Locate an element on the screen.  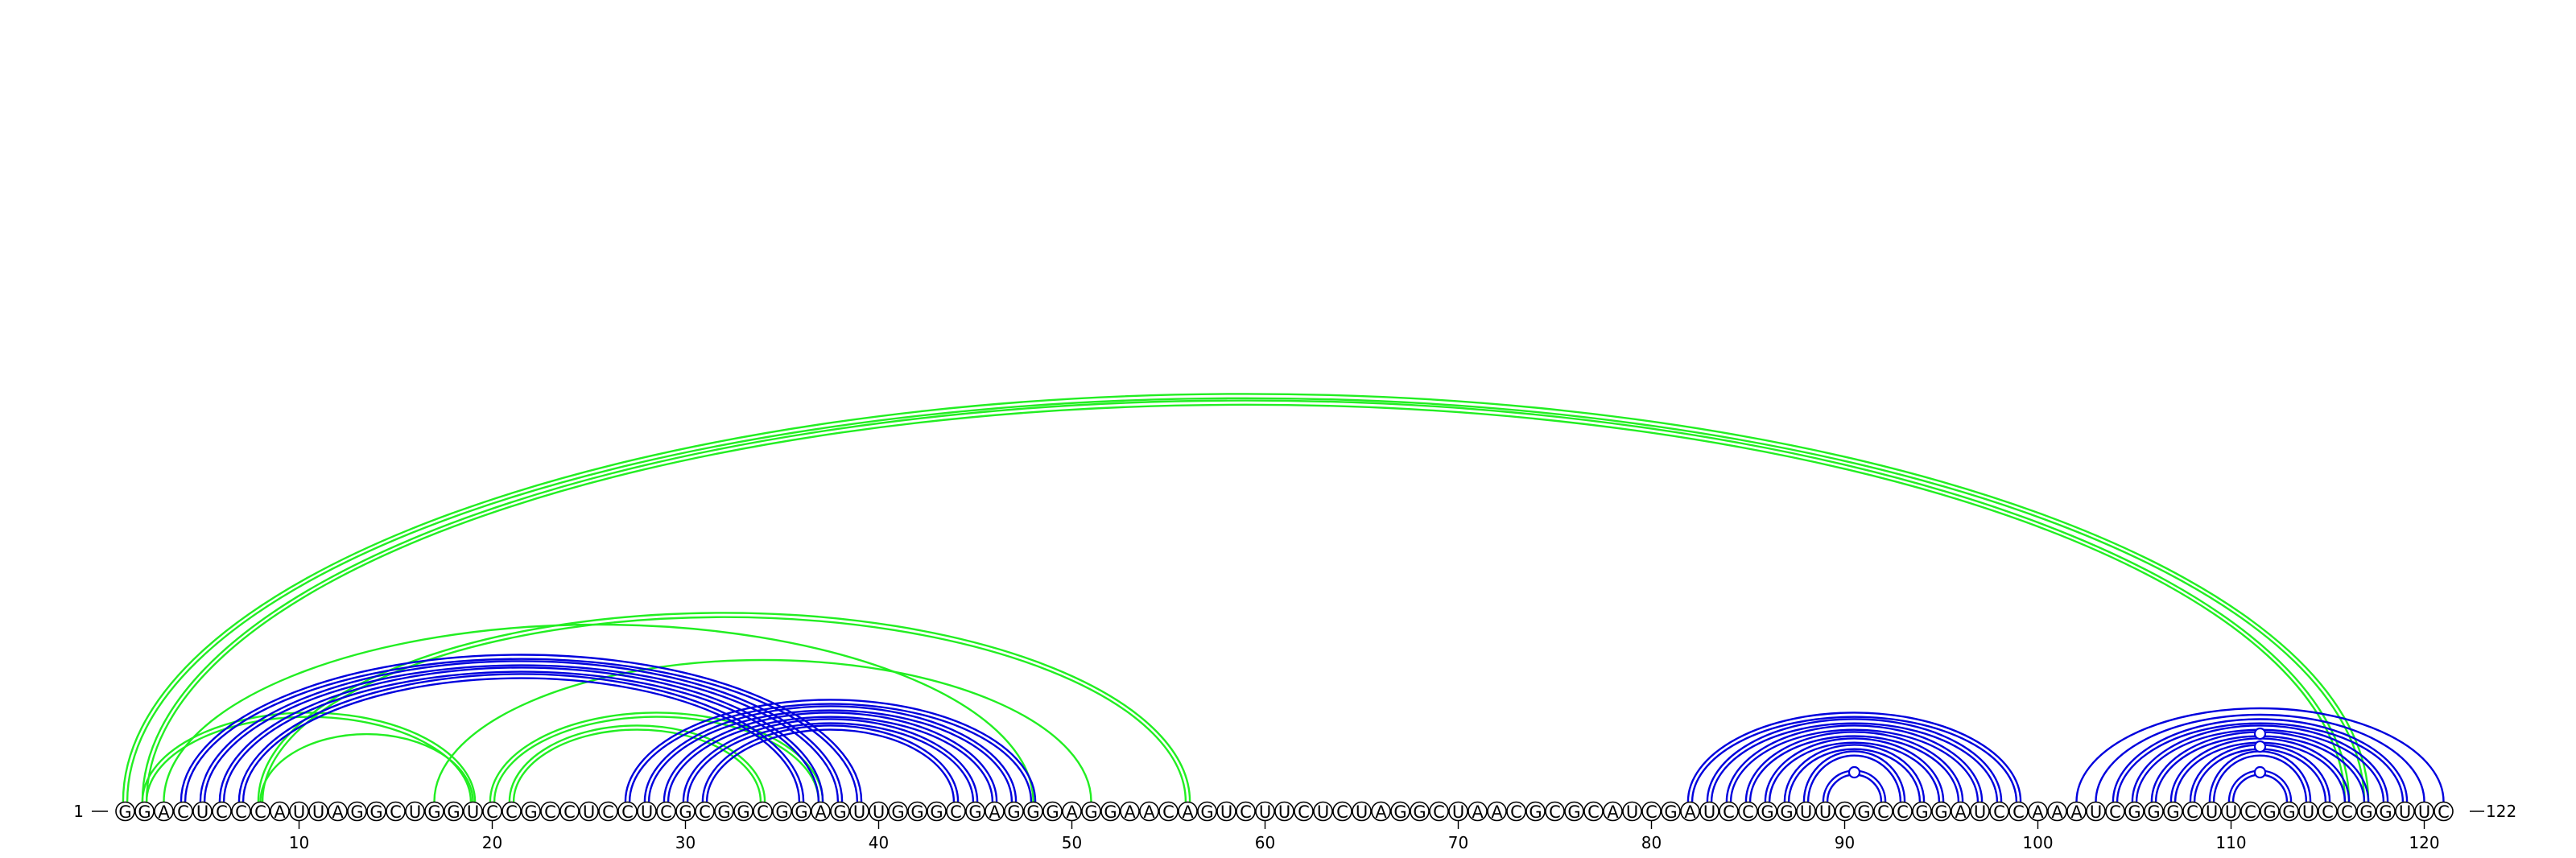
nucleotide-letter-113: G is located at coordinates (2288, 812).